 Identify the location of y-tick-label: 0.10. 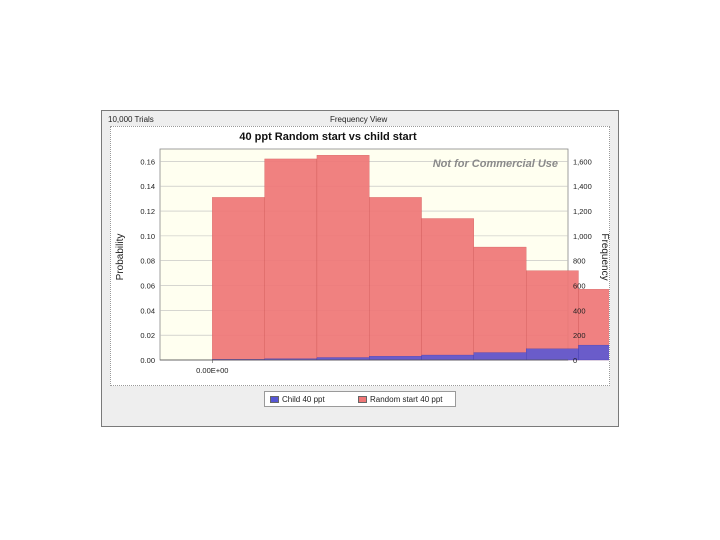
(147, 236).